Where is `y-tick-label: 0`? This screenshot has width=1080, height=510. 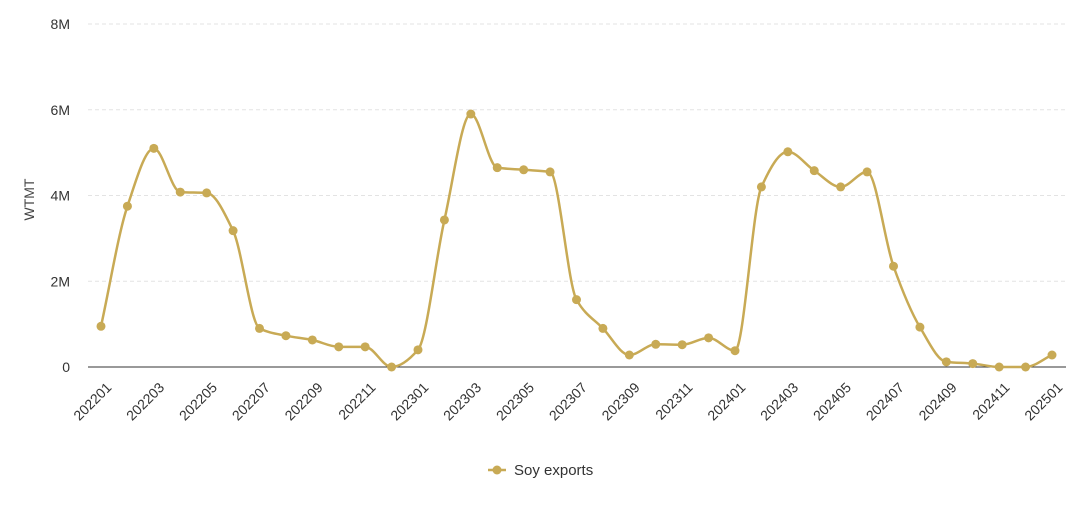 y-tick-label: 0 is located at coordinates (66, 367).